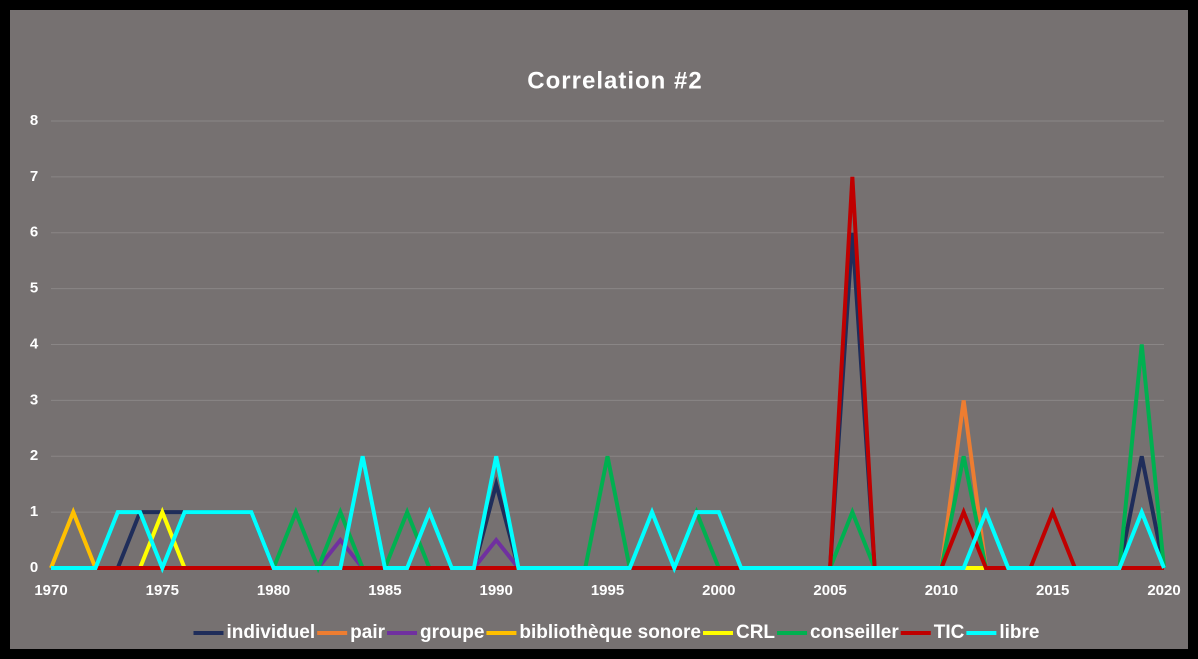 Image resolution: width=1198 pixels, height=659 pixels. Describe the element at coordinates (854, 632) in the screenshot. I see `legend-label: conseiller` at that location.